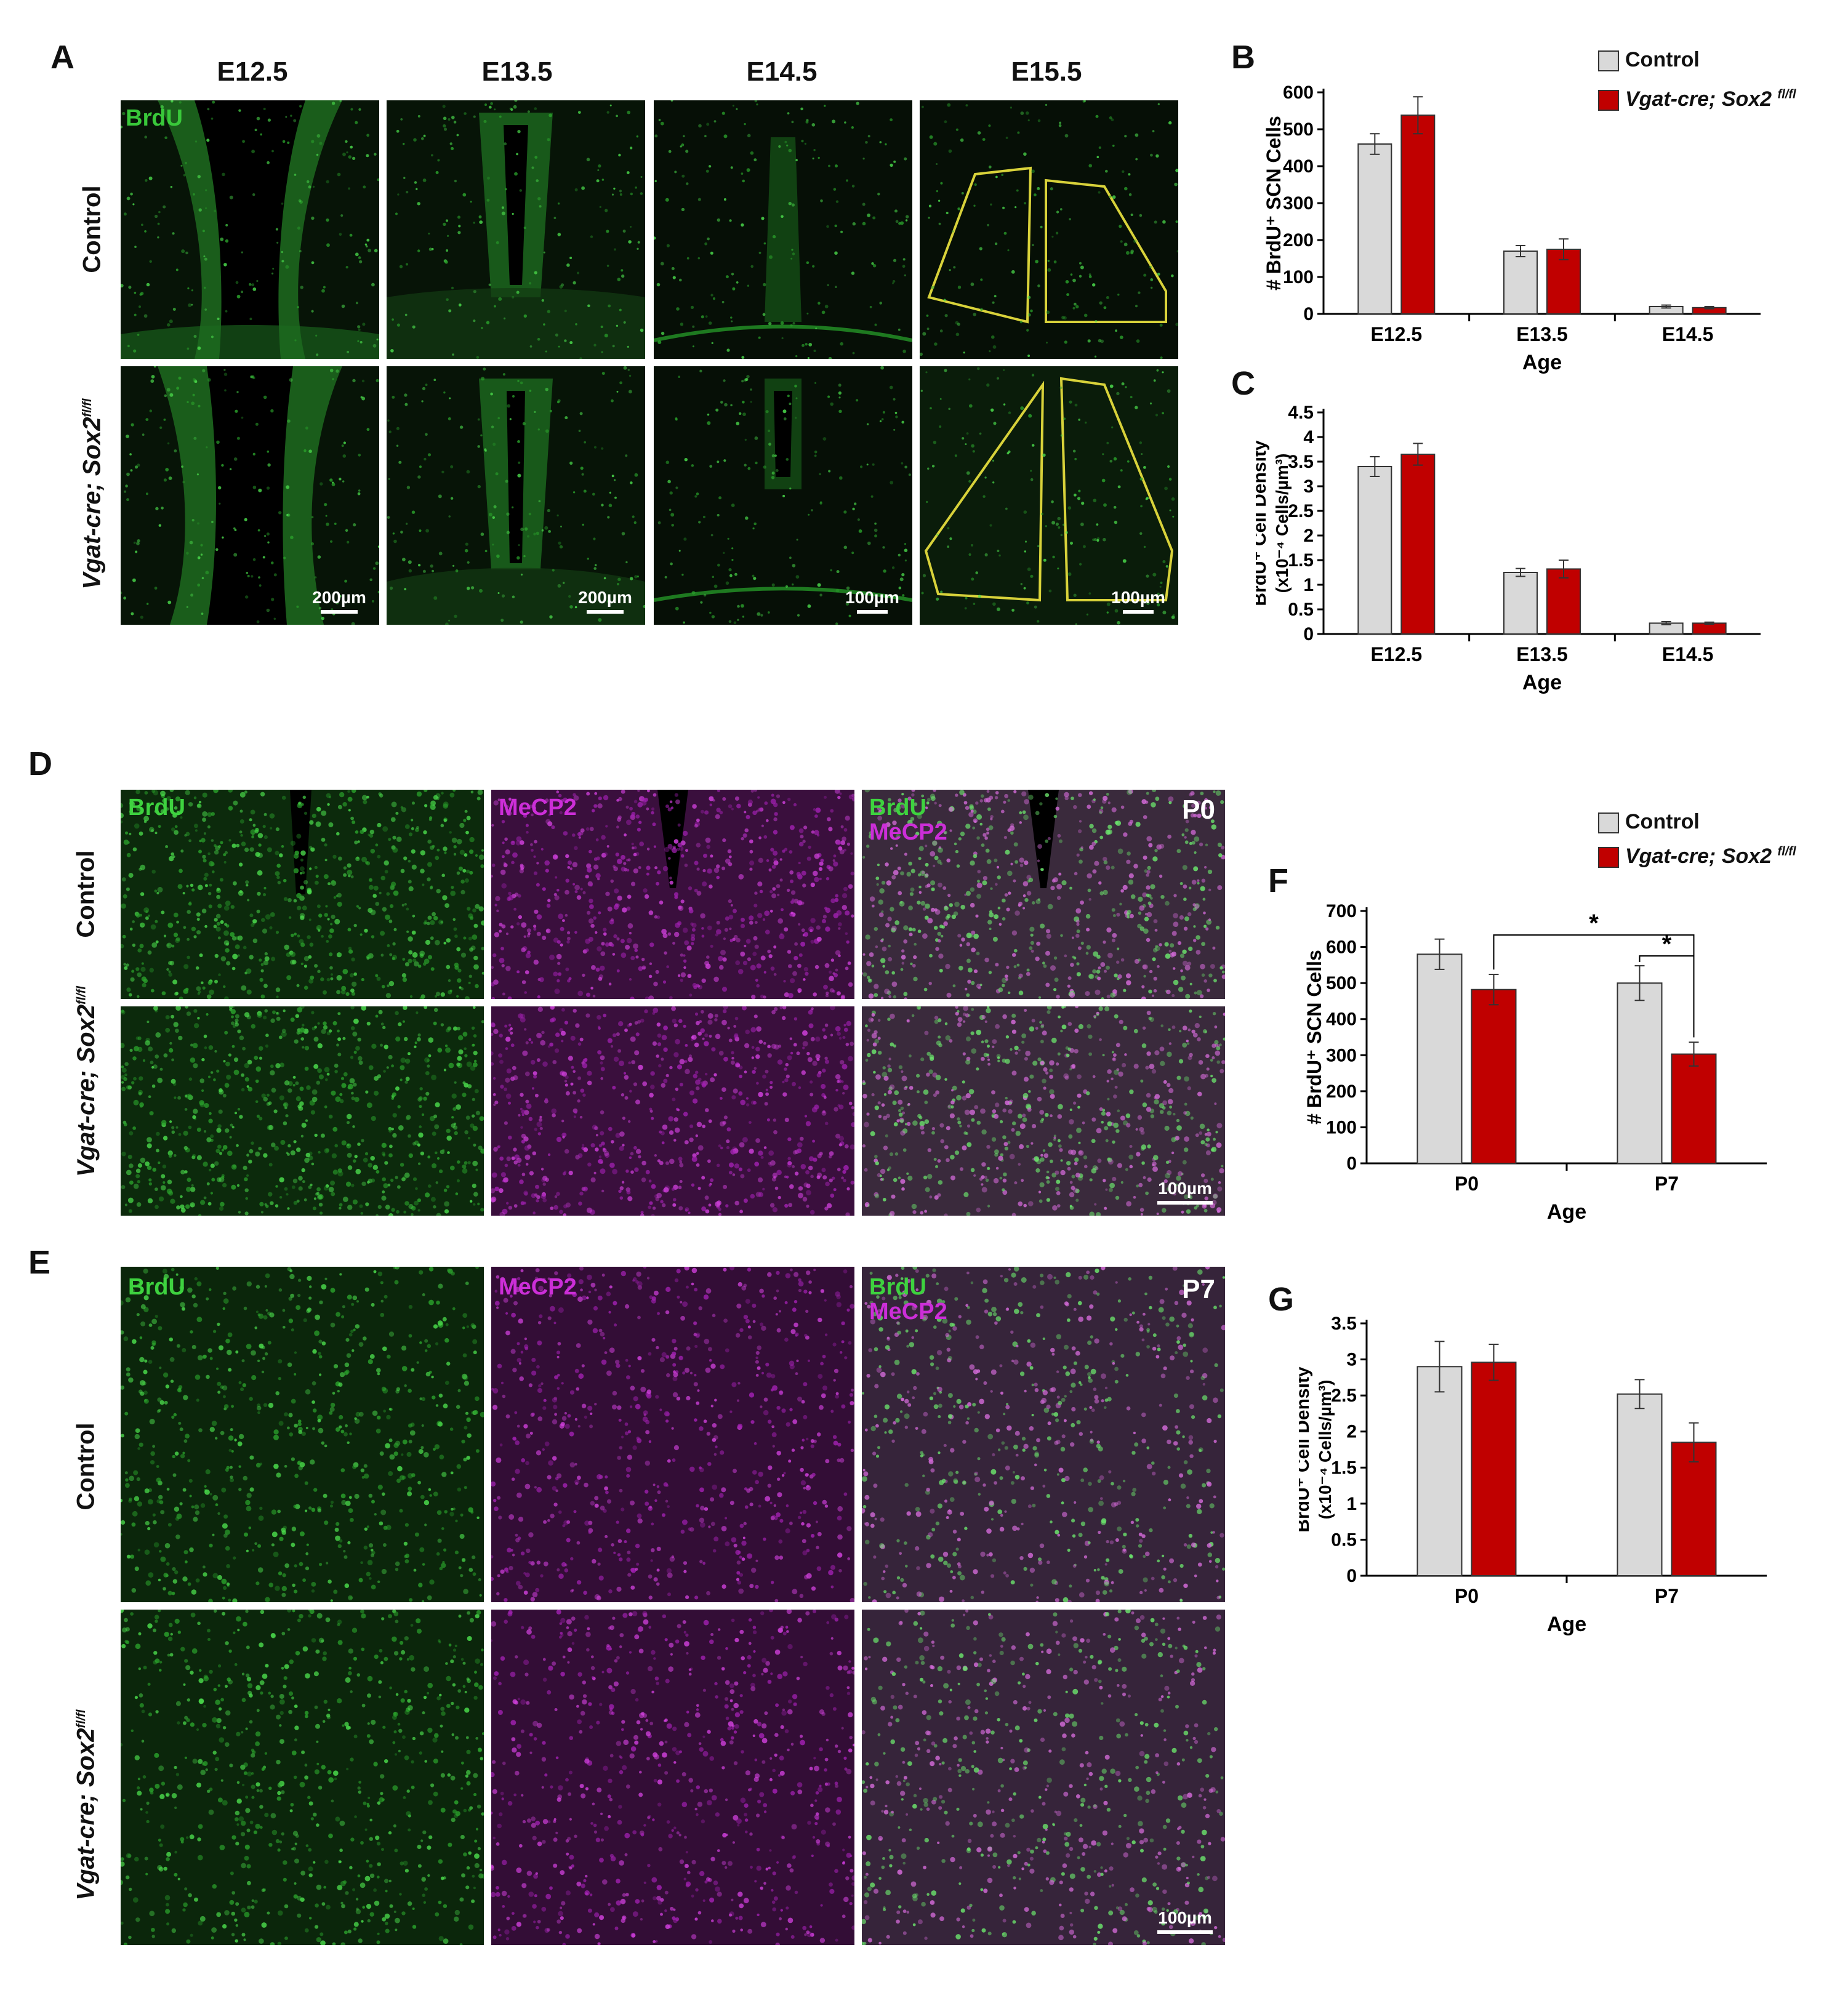 The height and width of the screenshot is (2006, 1848). What do you see at coordinates (1046, 72) in the screenshot?
I see `column-header-e15-5: E15.5` at bounding box center [1046, 72].